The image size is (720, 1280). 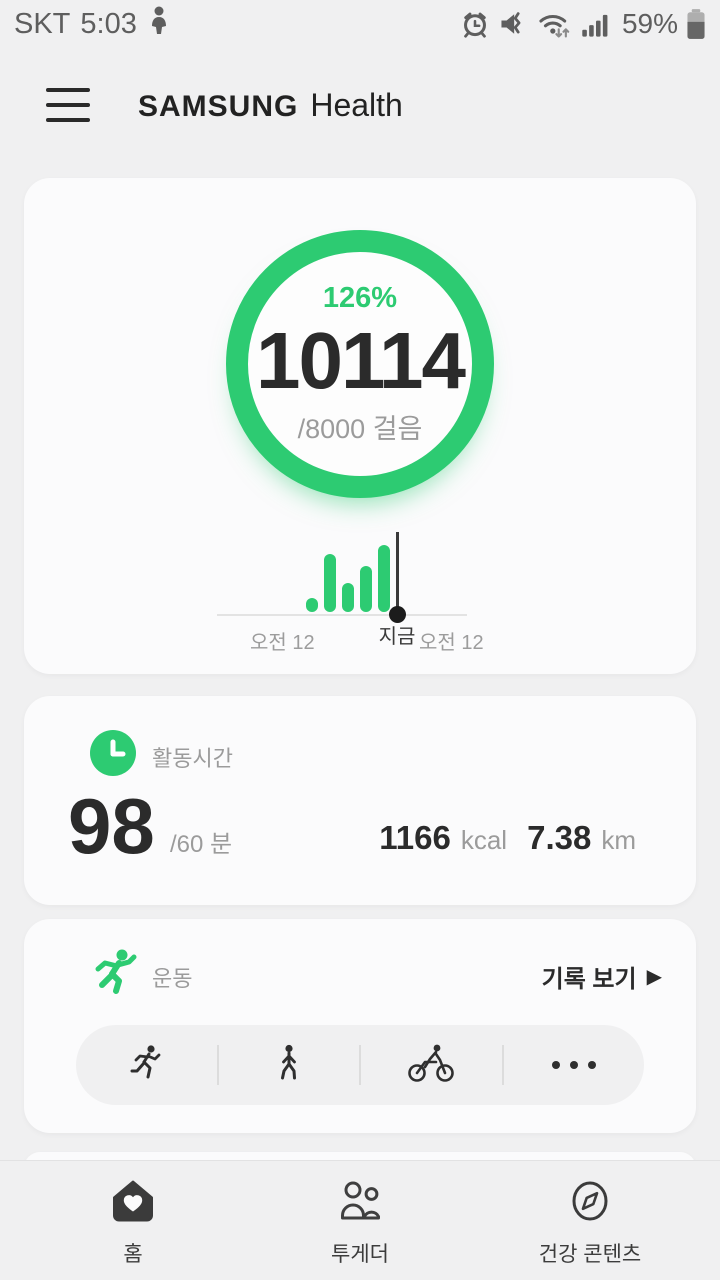 I want to click on clock-time: 5:03, so click(x=108, y=23).